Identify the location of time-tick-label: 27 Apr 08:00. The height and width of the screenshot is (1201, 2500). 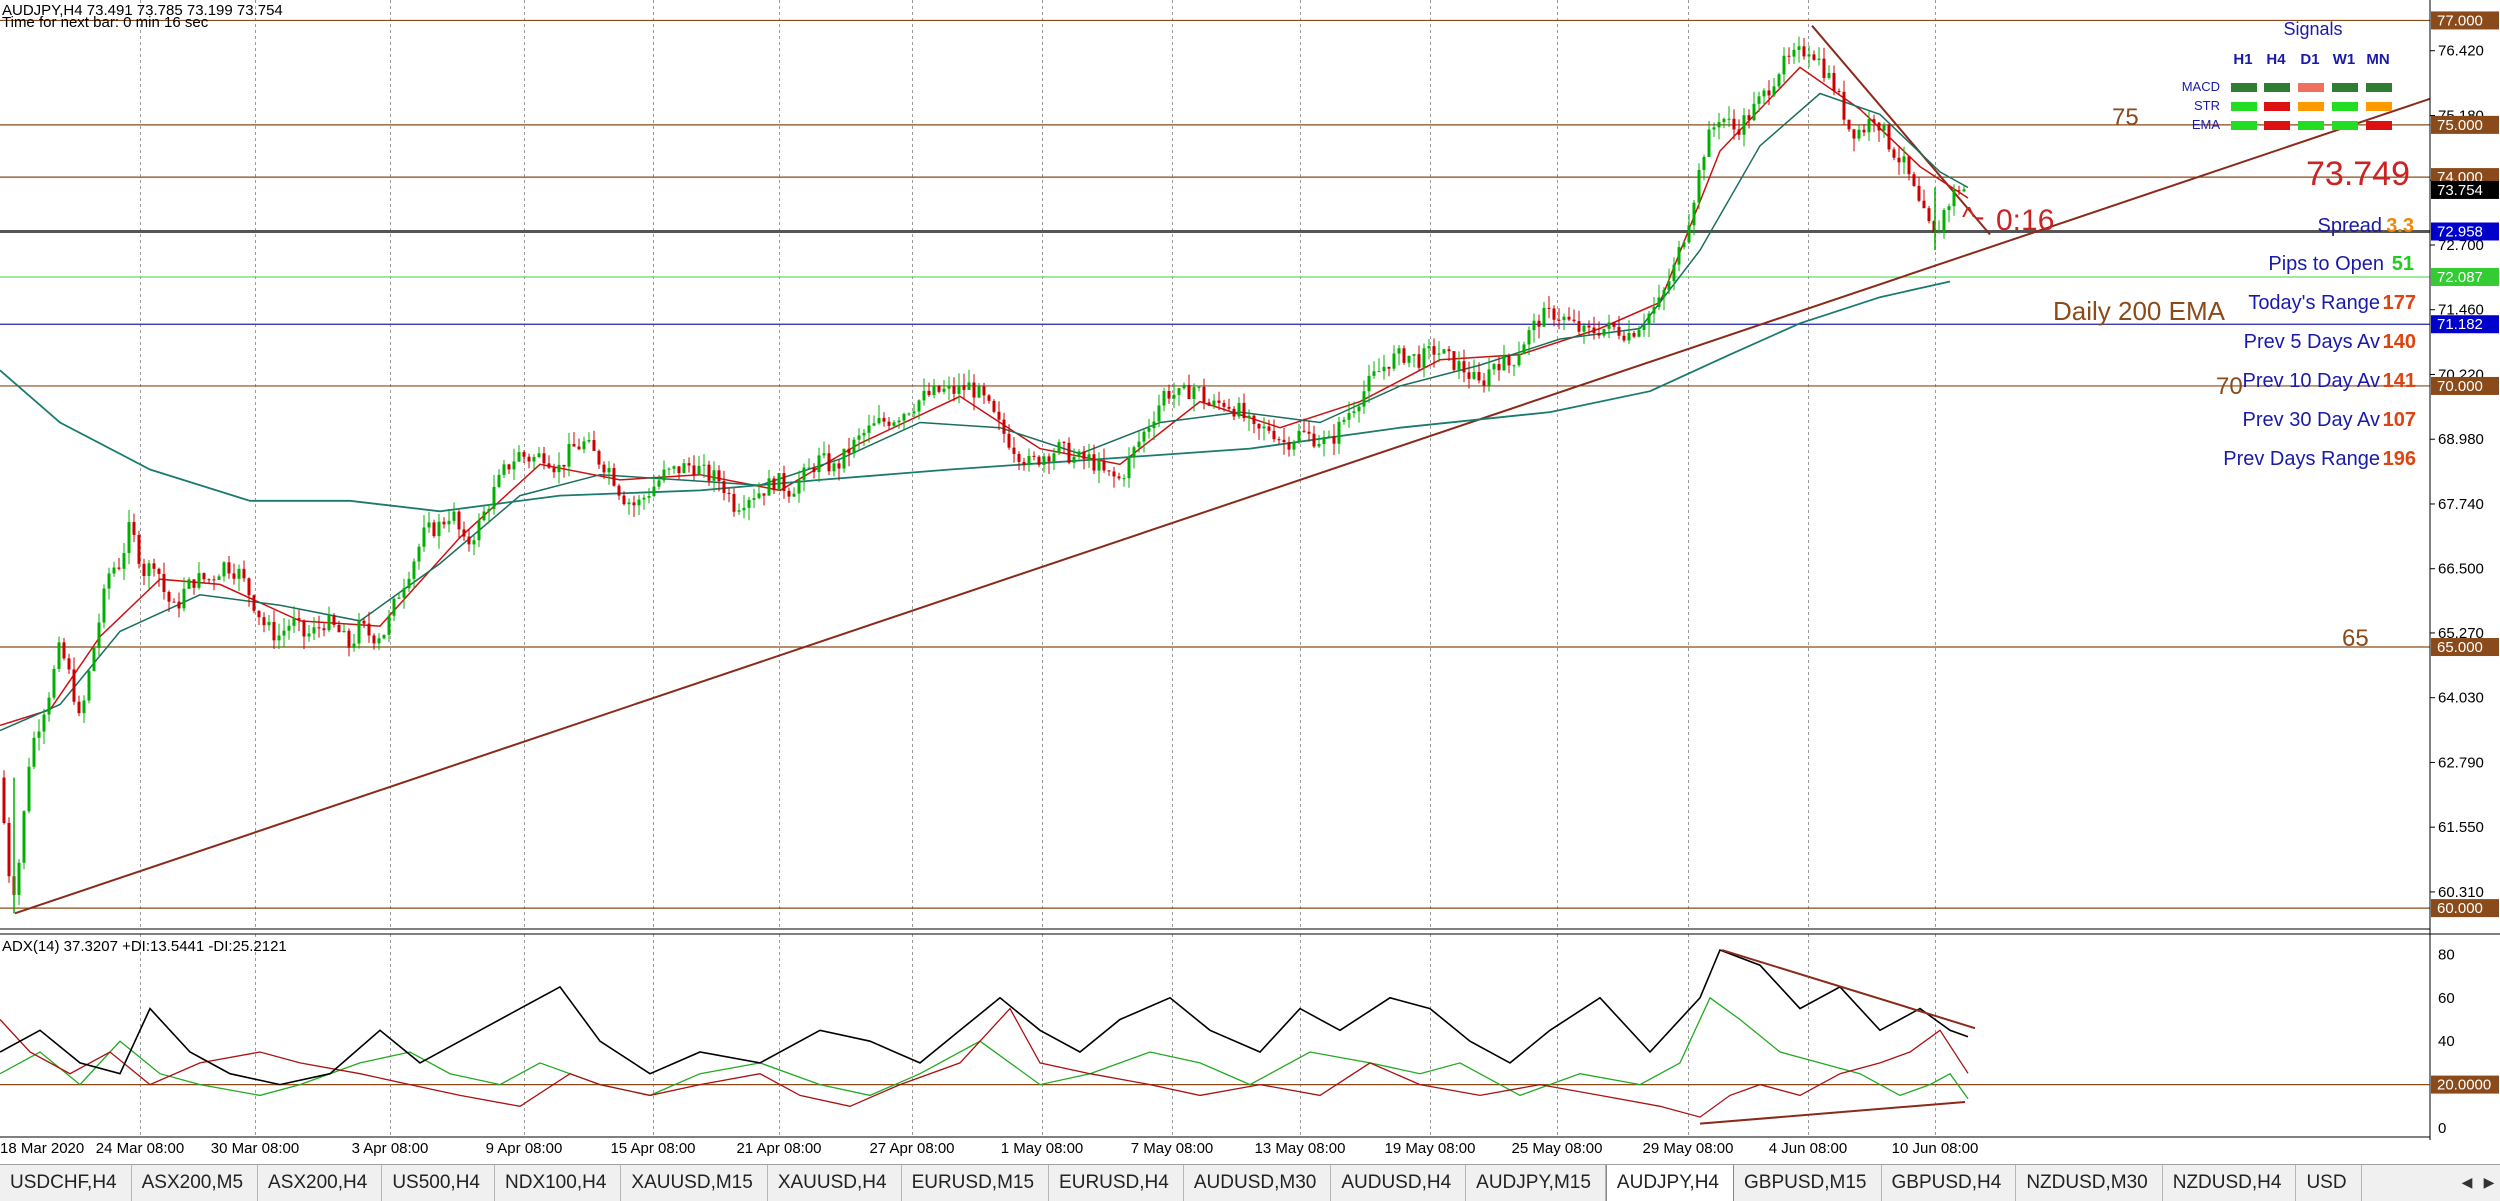
(911, 1148).